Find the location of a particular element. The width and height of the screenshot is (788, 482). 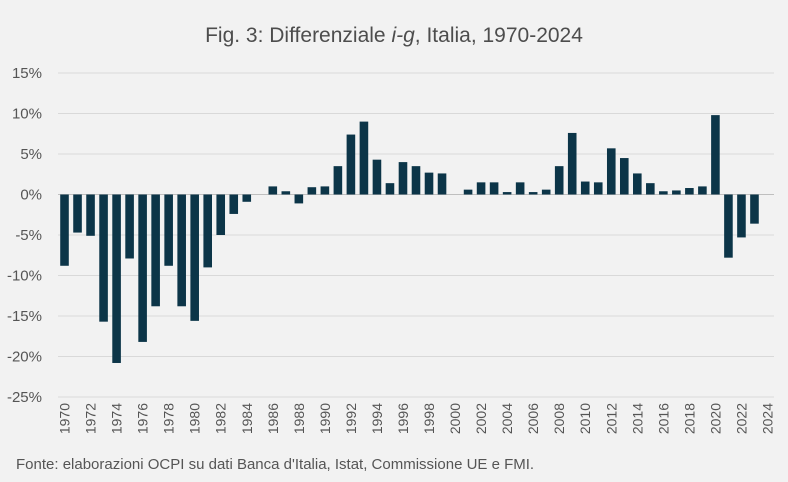

x-tick-label: 1982 is located at coordinates (221, 418).